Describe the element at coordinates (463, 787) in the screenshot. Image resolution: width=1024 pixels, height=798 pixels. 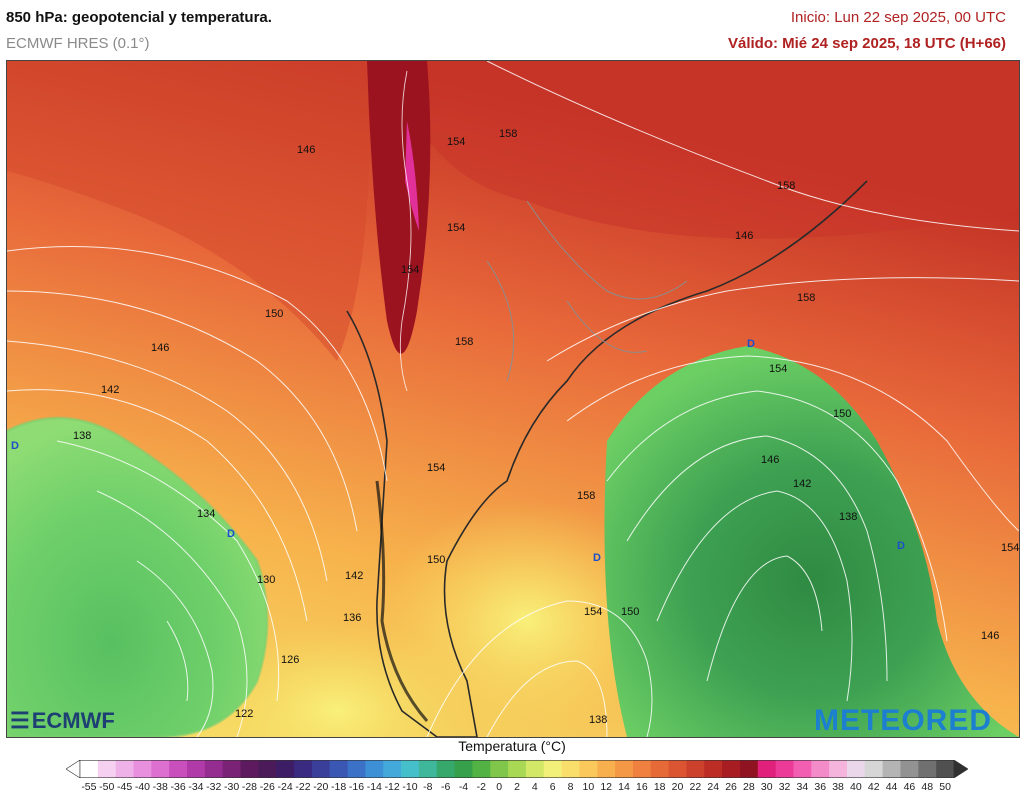
I see `legend-tick-label: -4` at that location.